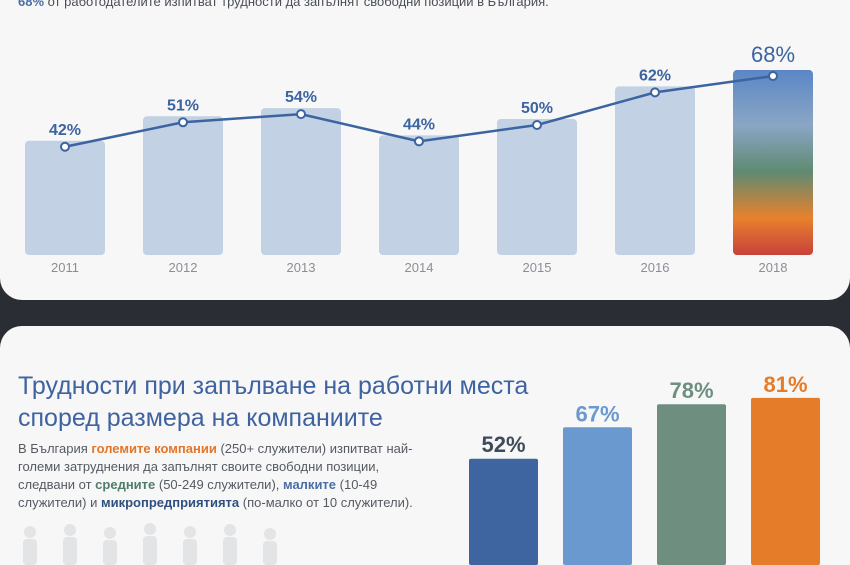  I want to click on desc-large: големите компании, so click(154, 448).